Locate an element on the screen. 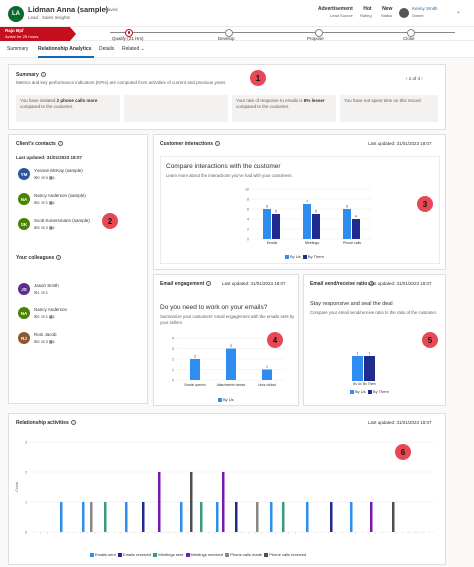 Image resolution: width=474 pixels, height=567 pixels. header-field-rating: Hot Rating is located at coordinates (366, 12).